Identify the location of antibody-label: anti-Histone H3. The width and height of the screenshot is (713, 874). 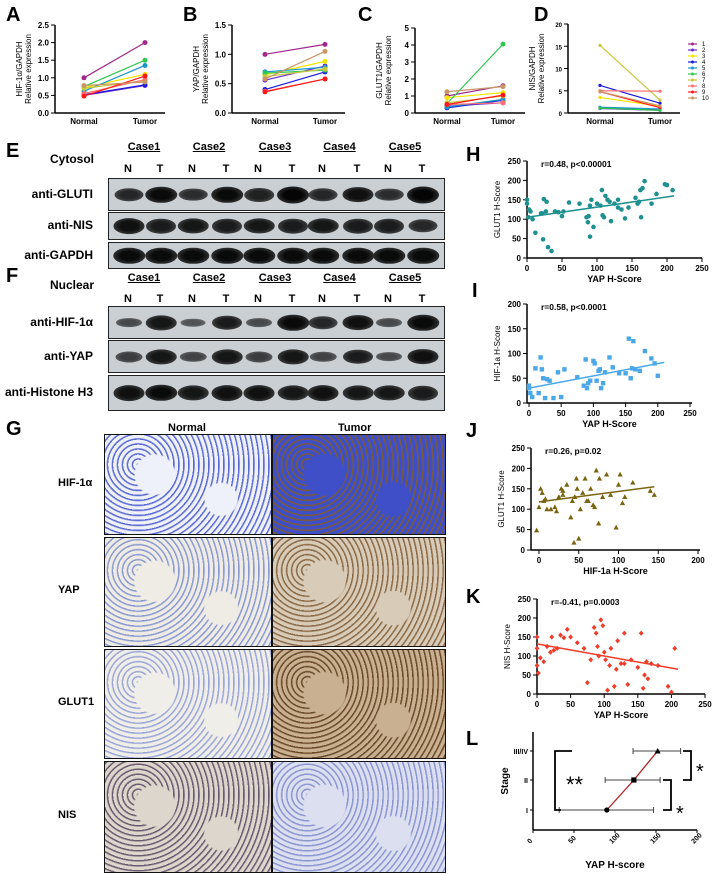
(48, 392).